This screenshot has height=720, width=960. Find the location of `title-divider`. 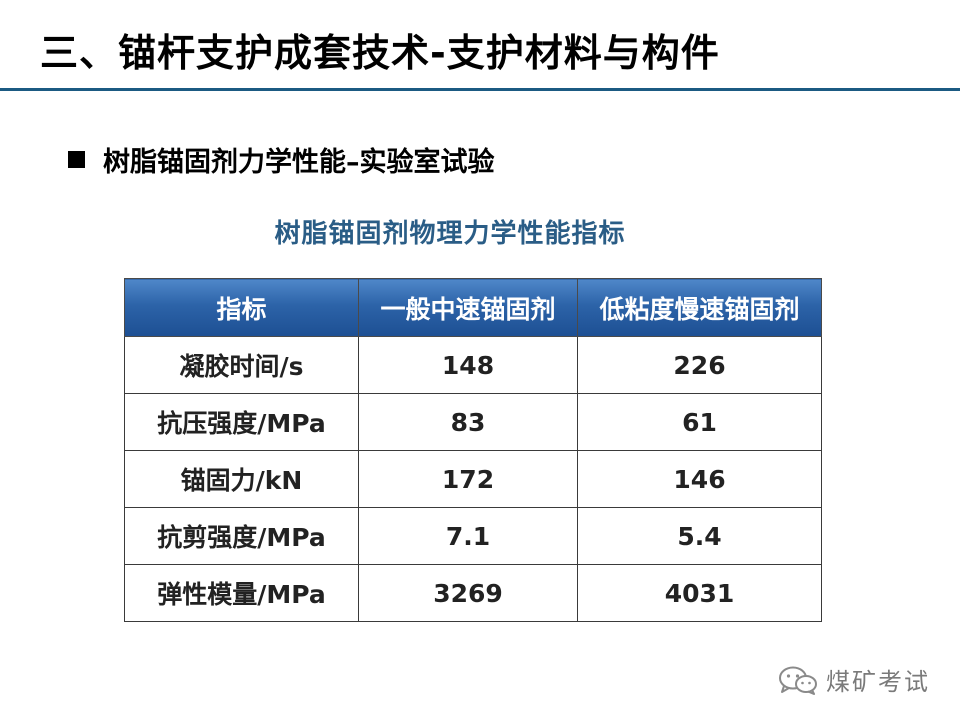

title-divider is located at coordinates (480, 89).